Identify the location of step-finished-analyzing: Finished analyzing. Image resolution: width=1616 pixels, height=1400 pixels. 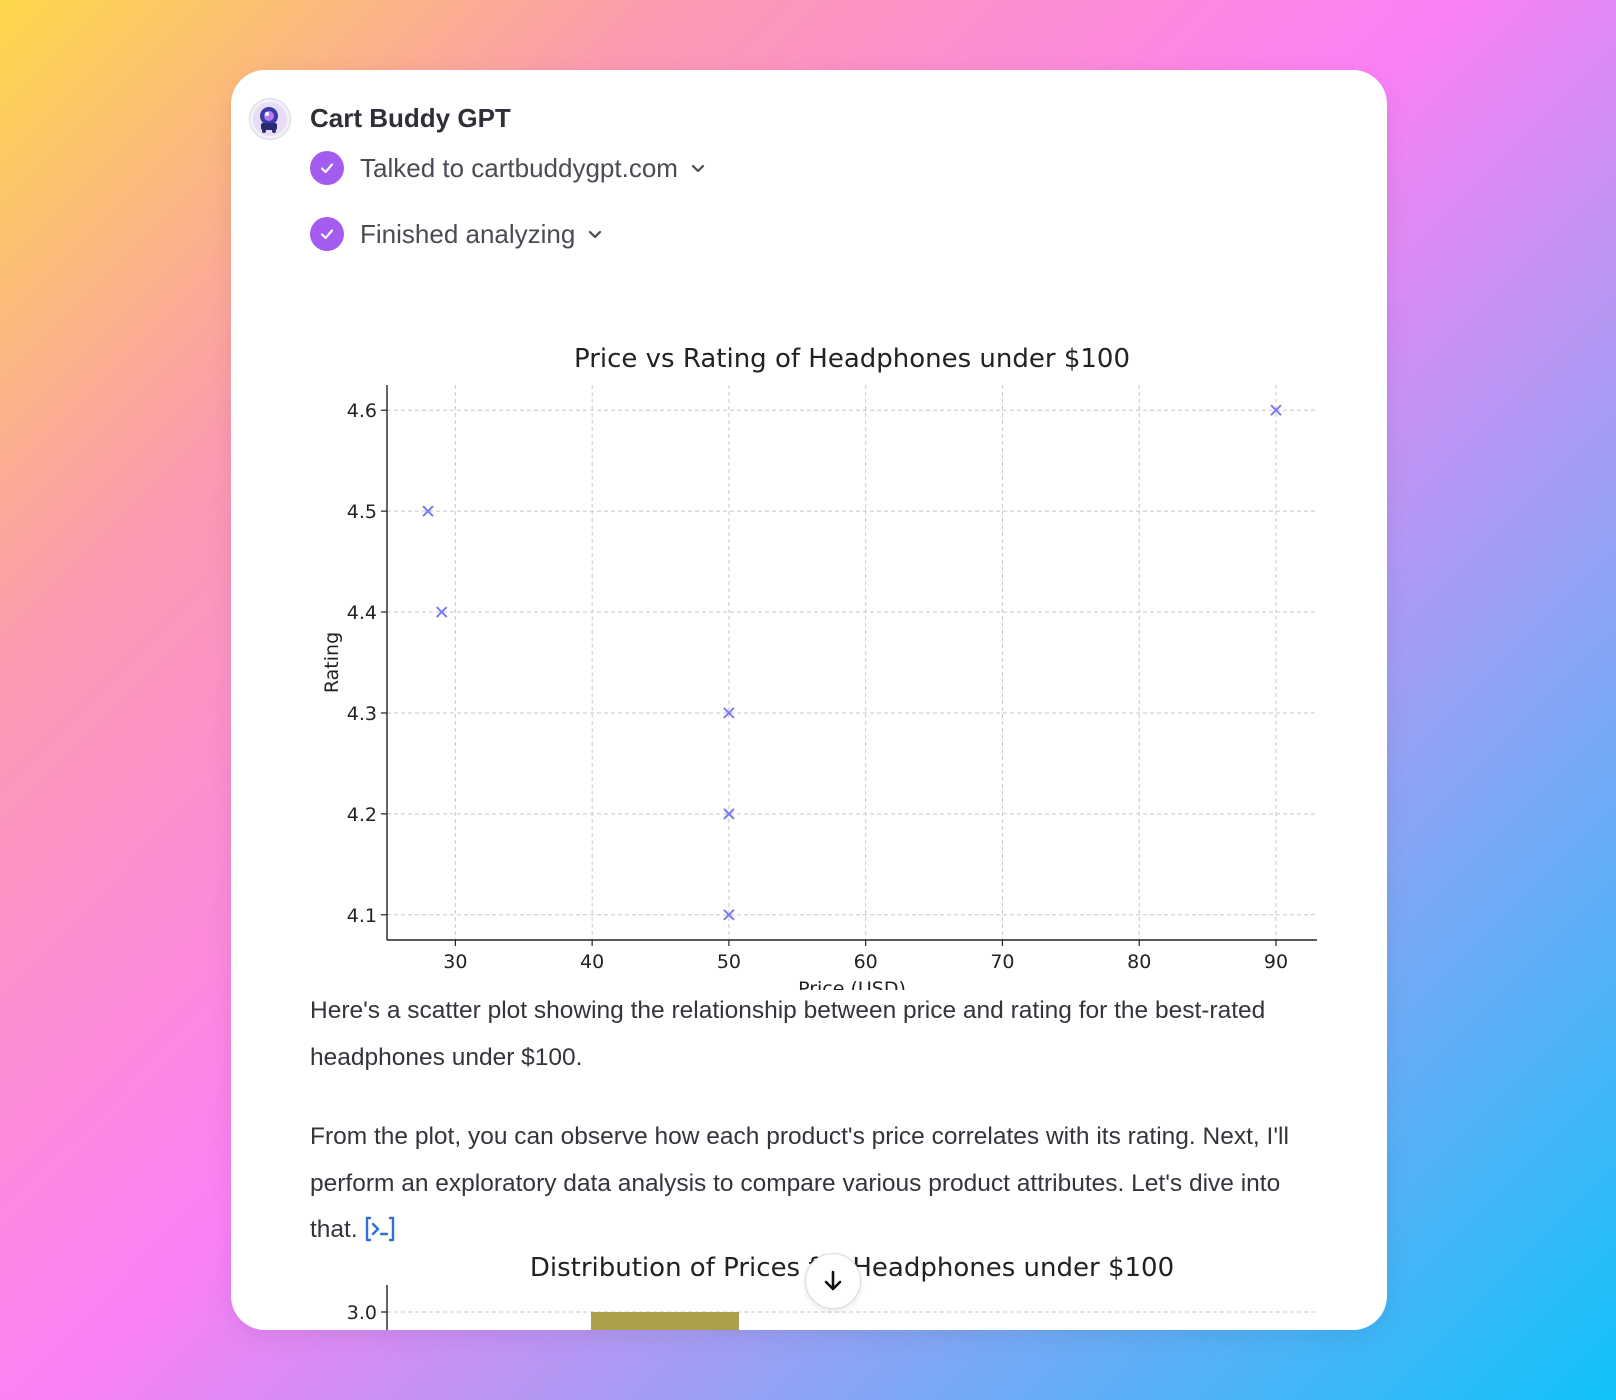
(456, 234).